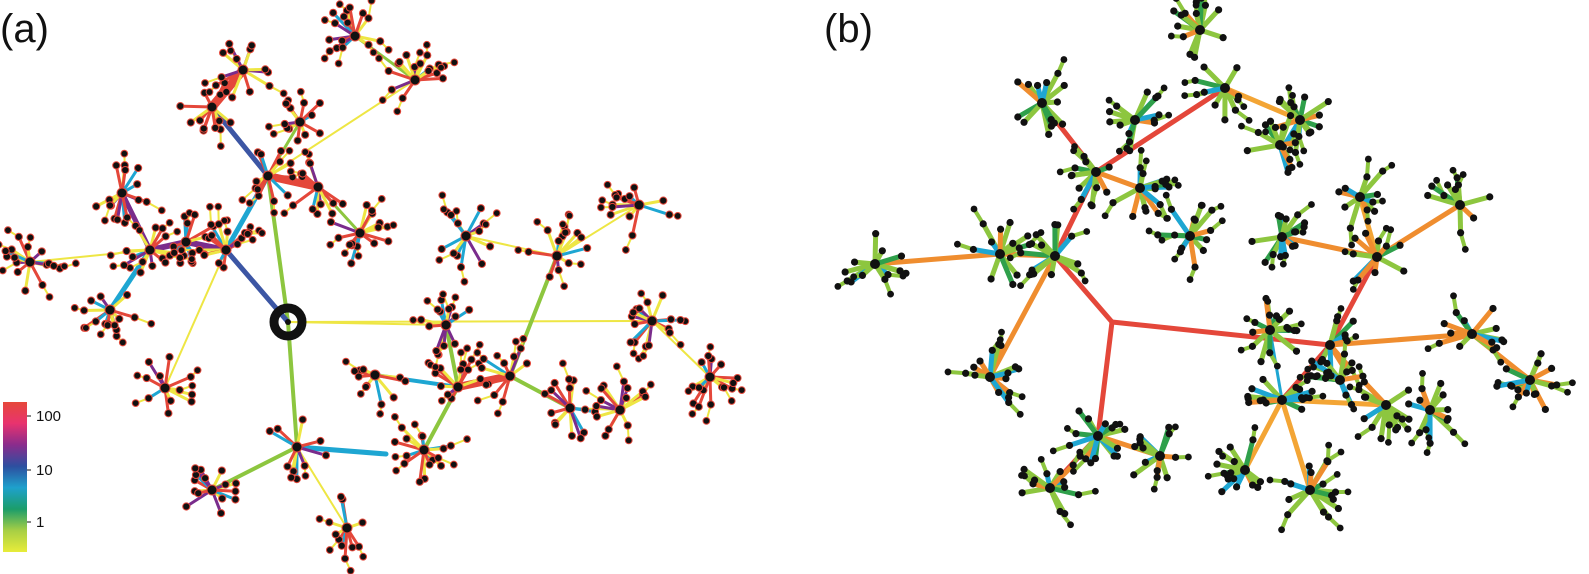  What do you see at coordinates (32, 477) in the screenshot?
I see `colorbar: 100 10 1` at bounding box center [32, 477].